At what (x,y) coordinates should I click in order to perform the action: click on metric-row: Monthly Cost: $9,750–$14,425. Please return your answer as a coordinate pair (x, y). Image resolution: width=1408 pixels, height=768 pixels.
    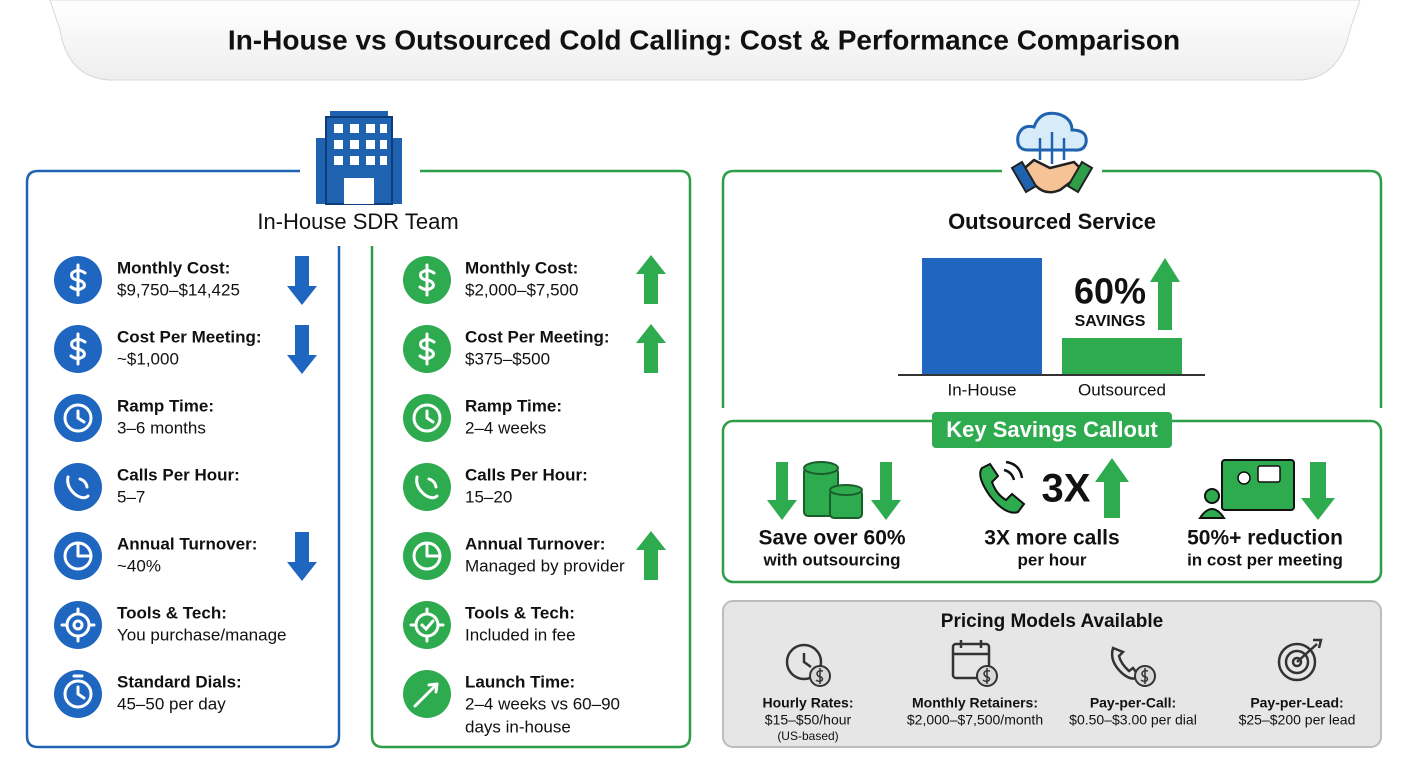
    Looking at the image, I should click on (185, 280).